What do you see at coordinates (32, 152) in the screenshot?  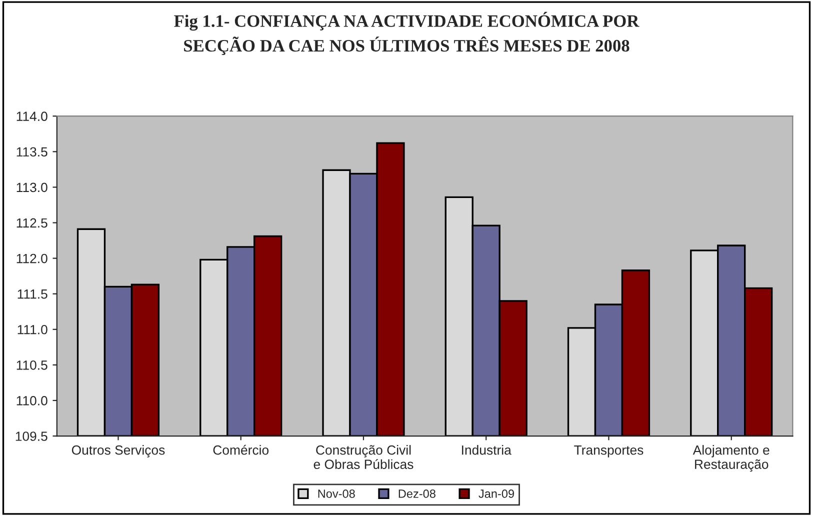 I see `y-tick-label: 113.5` at bounding box center [32, 152].